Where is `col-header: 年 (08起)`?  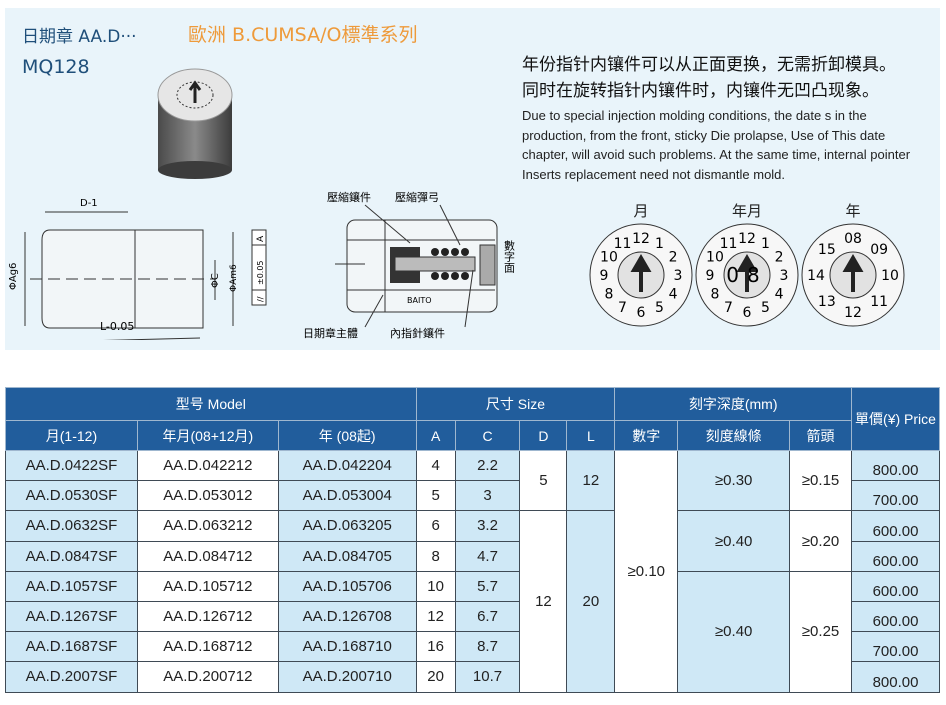 col-header: 年 (08起) is located at coordinates (347, 435).